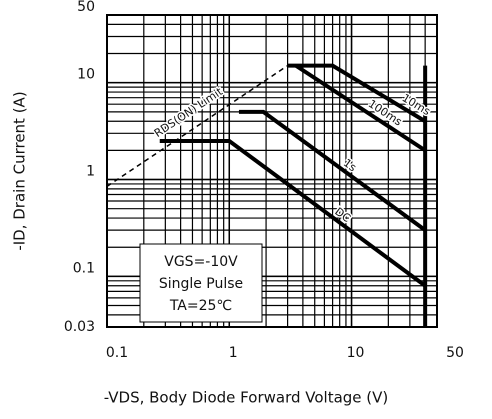  I want to click on legend-box, so click(201, 283).